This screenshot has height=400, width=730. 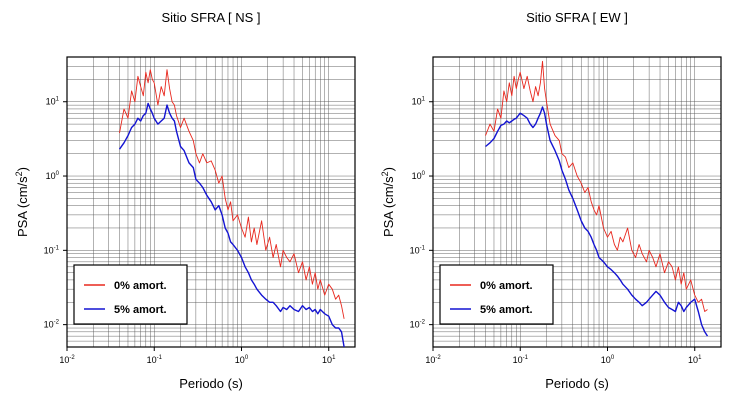 I want to click on chart-title: Sitio SFRA [ EW ], so click(x=577, y=17).